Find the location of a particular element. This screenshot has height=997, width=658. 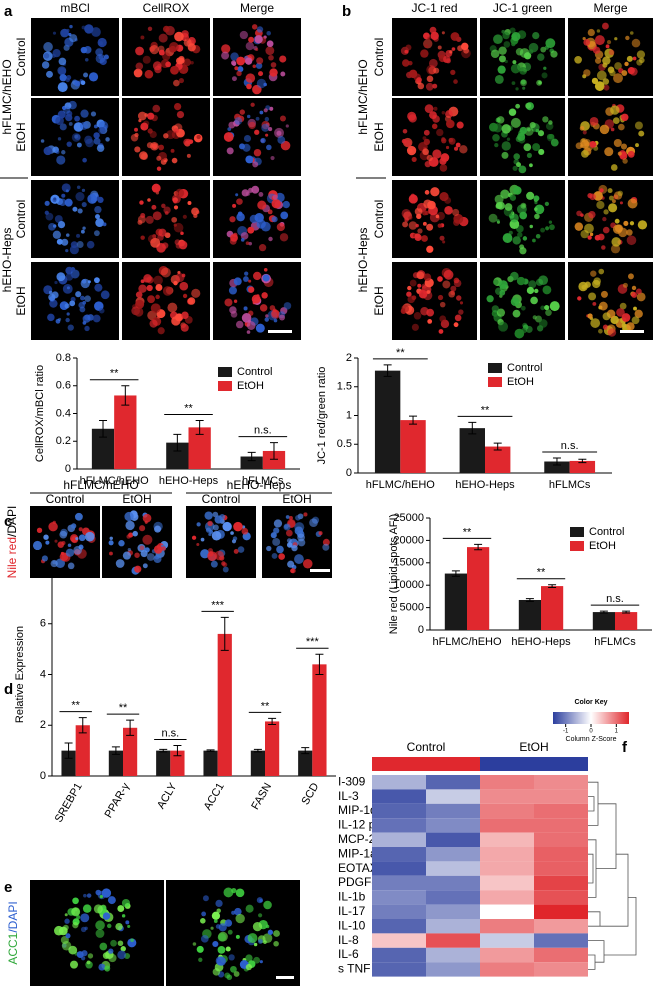

significance-label: n.s. is located at coordinates (615, 599).